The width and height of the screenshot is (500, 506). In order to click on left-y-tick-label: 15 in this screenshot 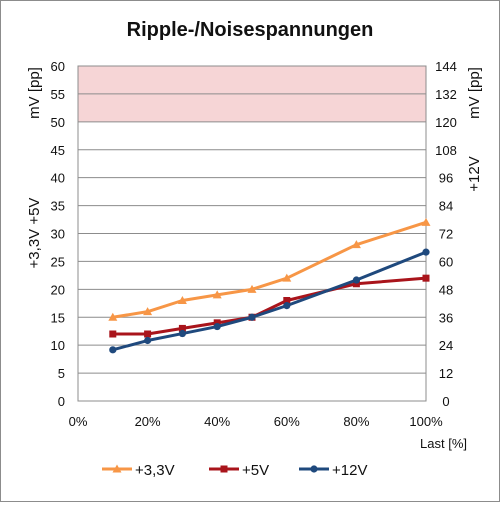, I will do `click(58, 317)`.